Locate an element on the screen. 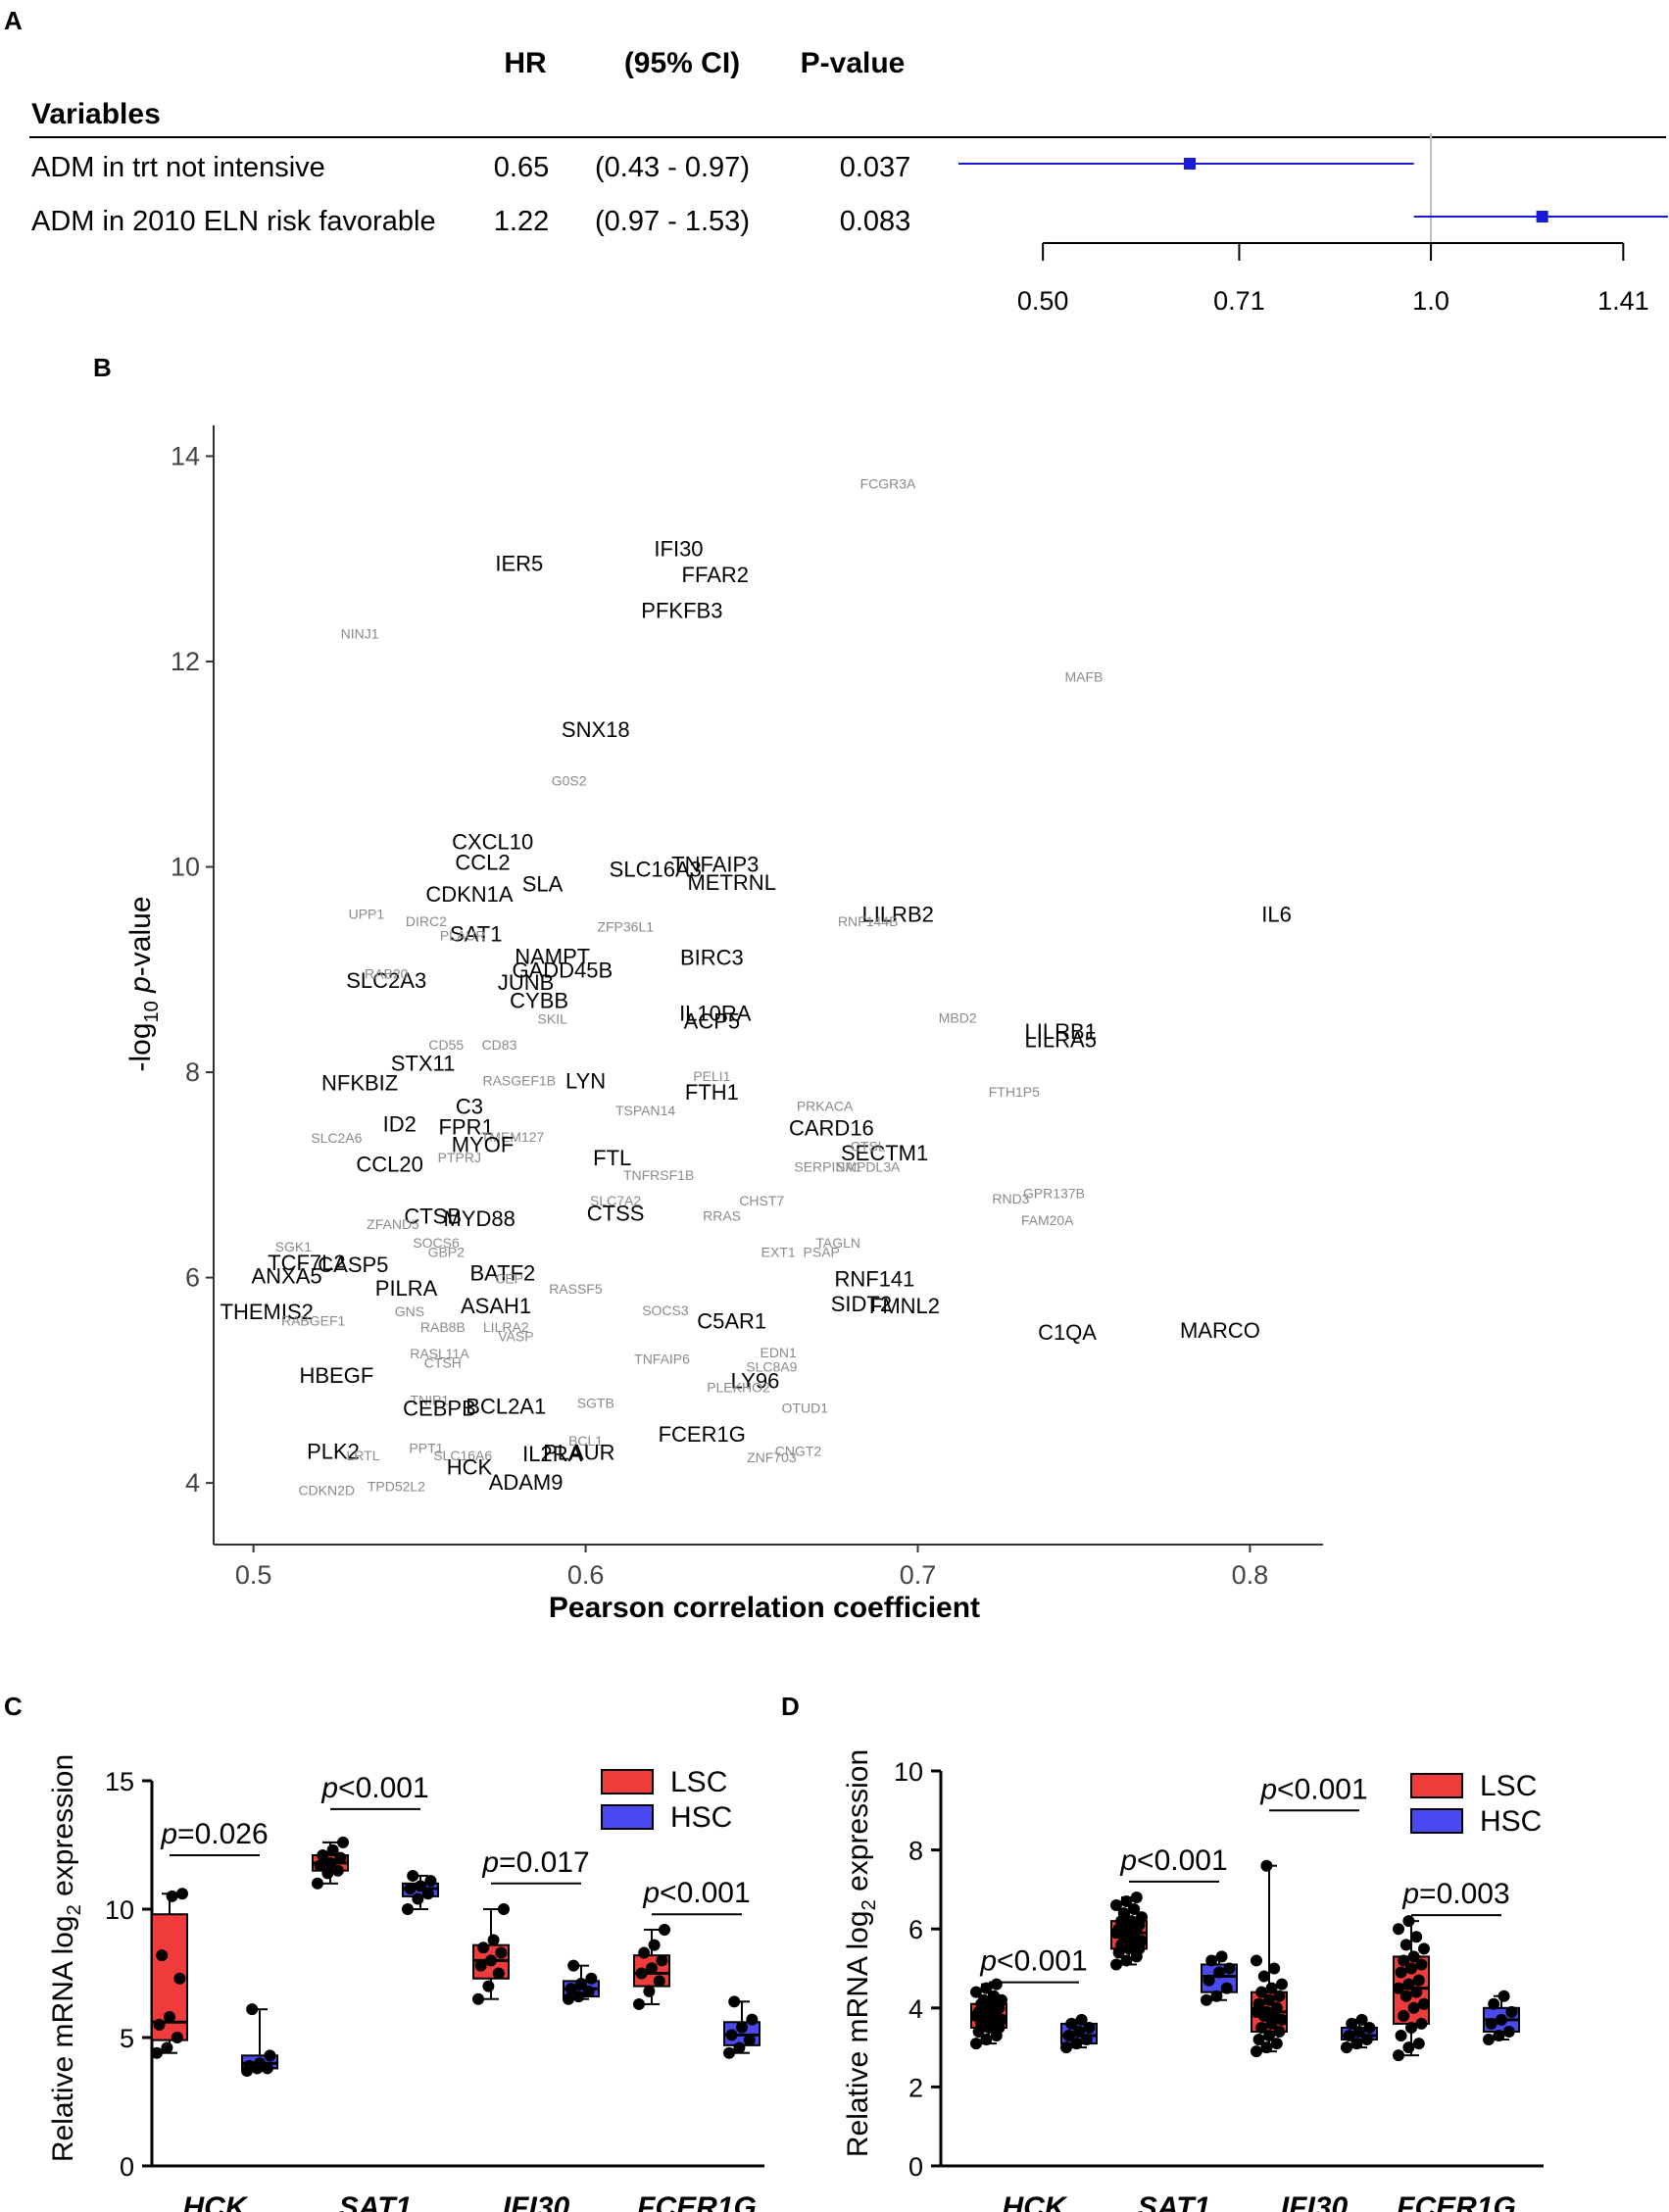 The height and width of the screenshot is (2212, 1669). gene-label-highlight: SAT1 is located at coordinates (476, 935).